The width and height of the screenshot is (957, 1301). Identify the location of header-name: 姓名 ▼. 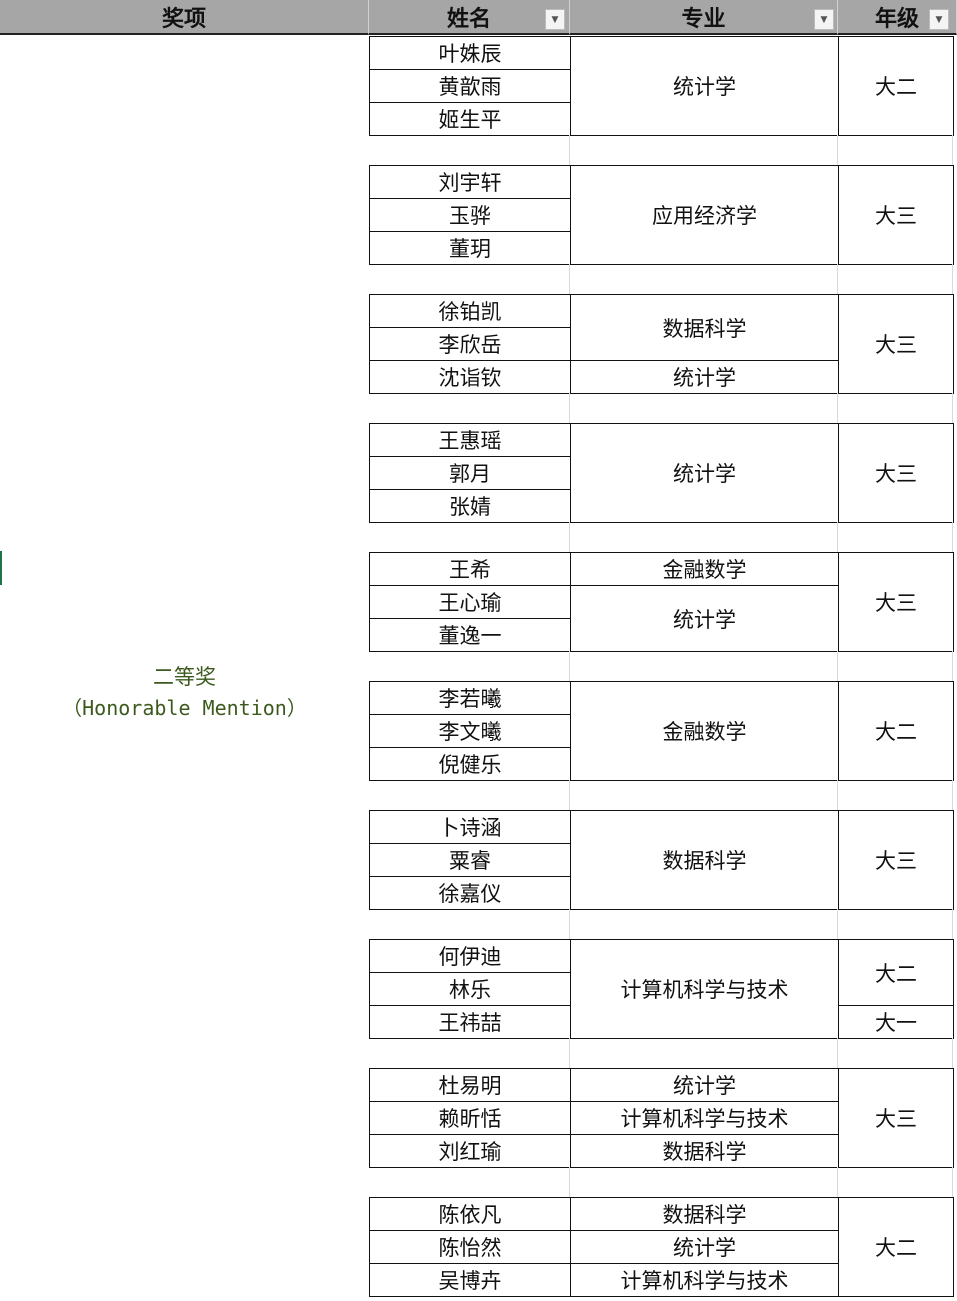
(469, 17).